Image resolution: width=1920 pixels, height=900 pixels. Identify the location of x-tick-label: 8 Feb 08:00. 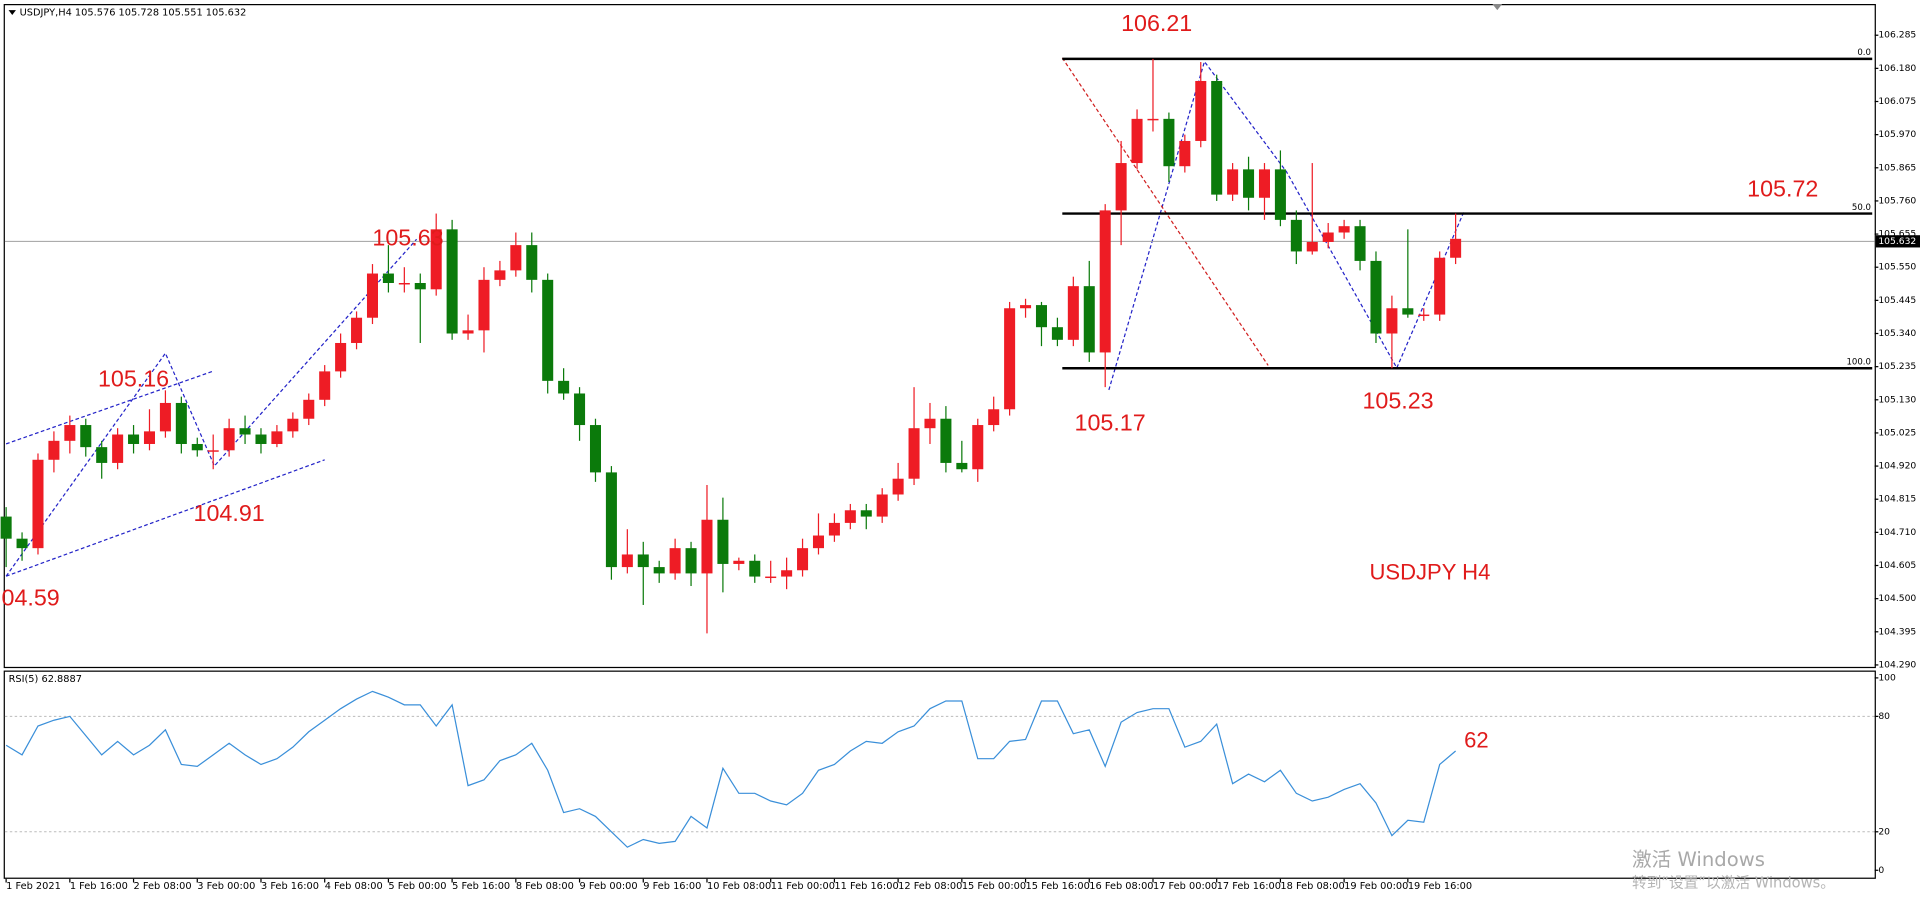
(545, 886).